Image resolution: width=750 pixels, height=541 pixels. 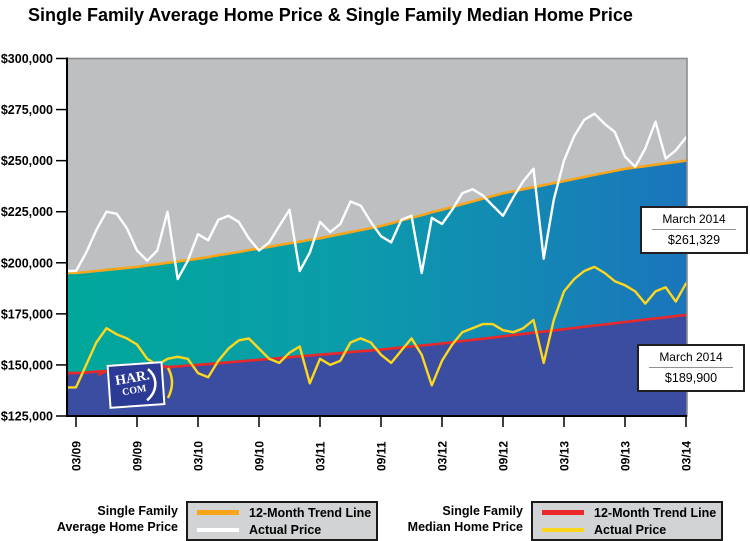 I want to click on y-axis-label: $125,000, so click(x=27, y=417).